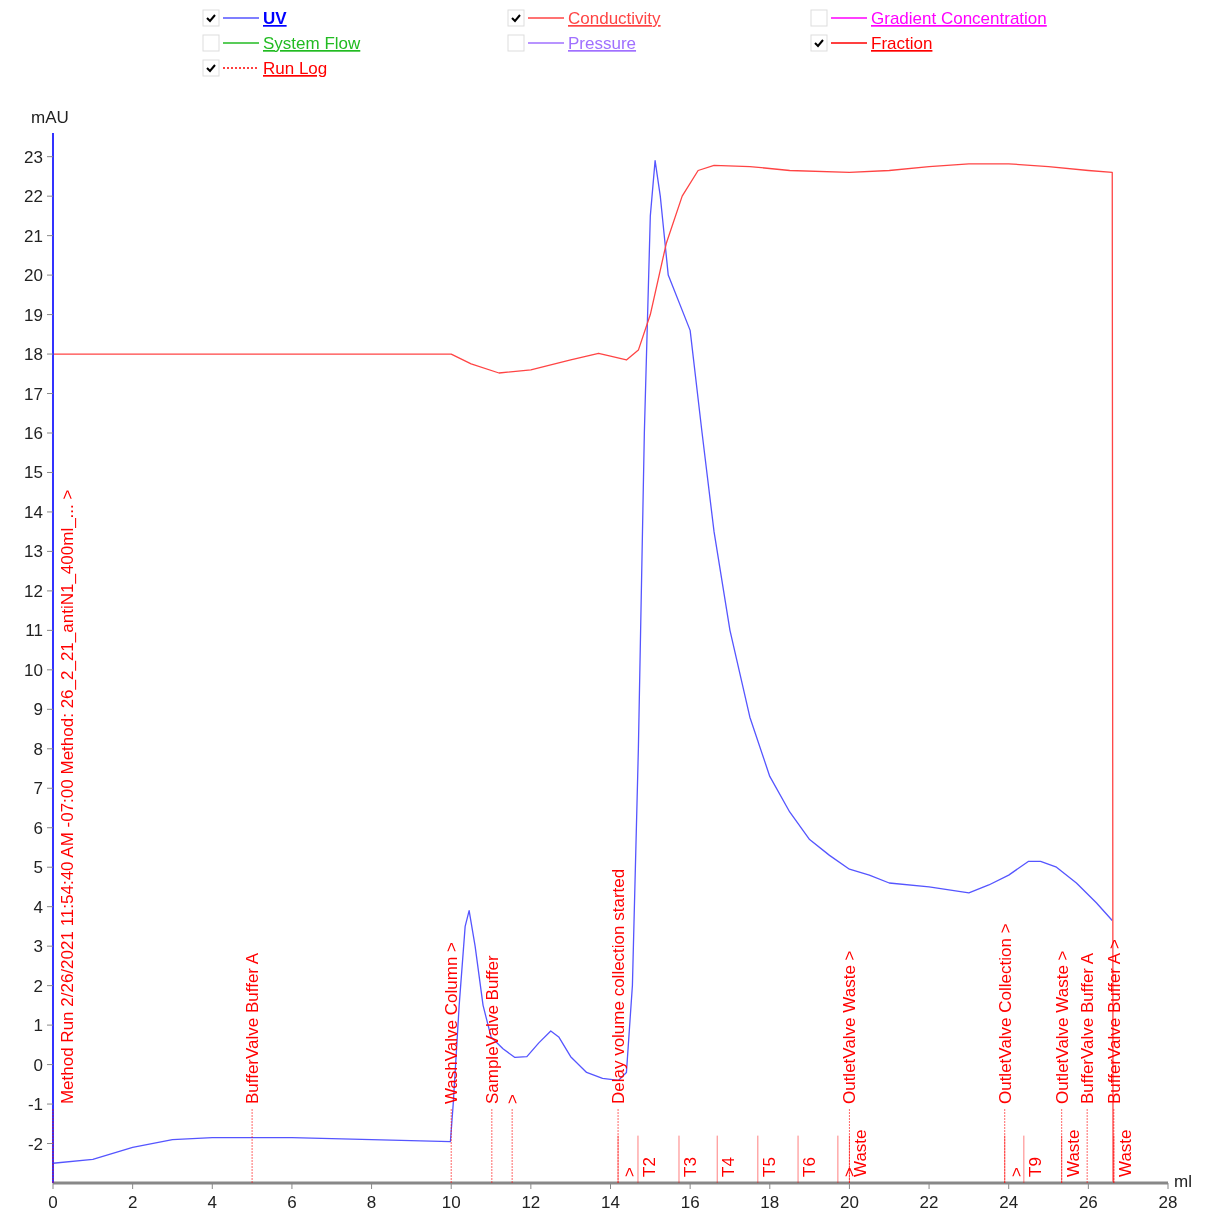 This screenshot has height=1220, width=1215. What do you see at coordinates (38, 868) in the screenshot?
I see `y-tick-label: 5` at bounding box center [38, 868].